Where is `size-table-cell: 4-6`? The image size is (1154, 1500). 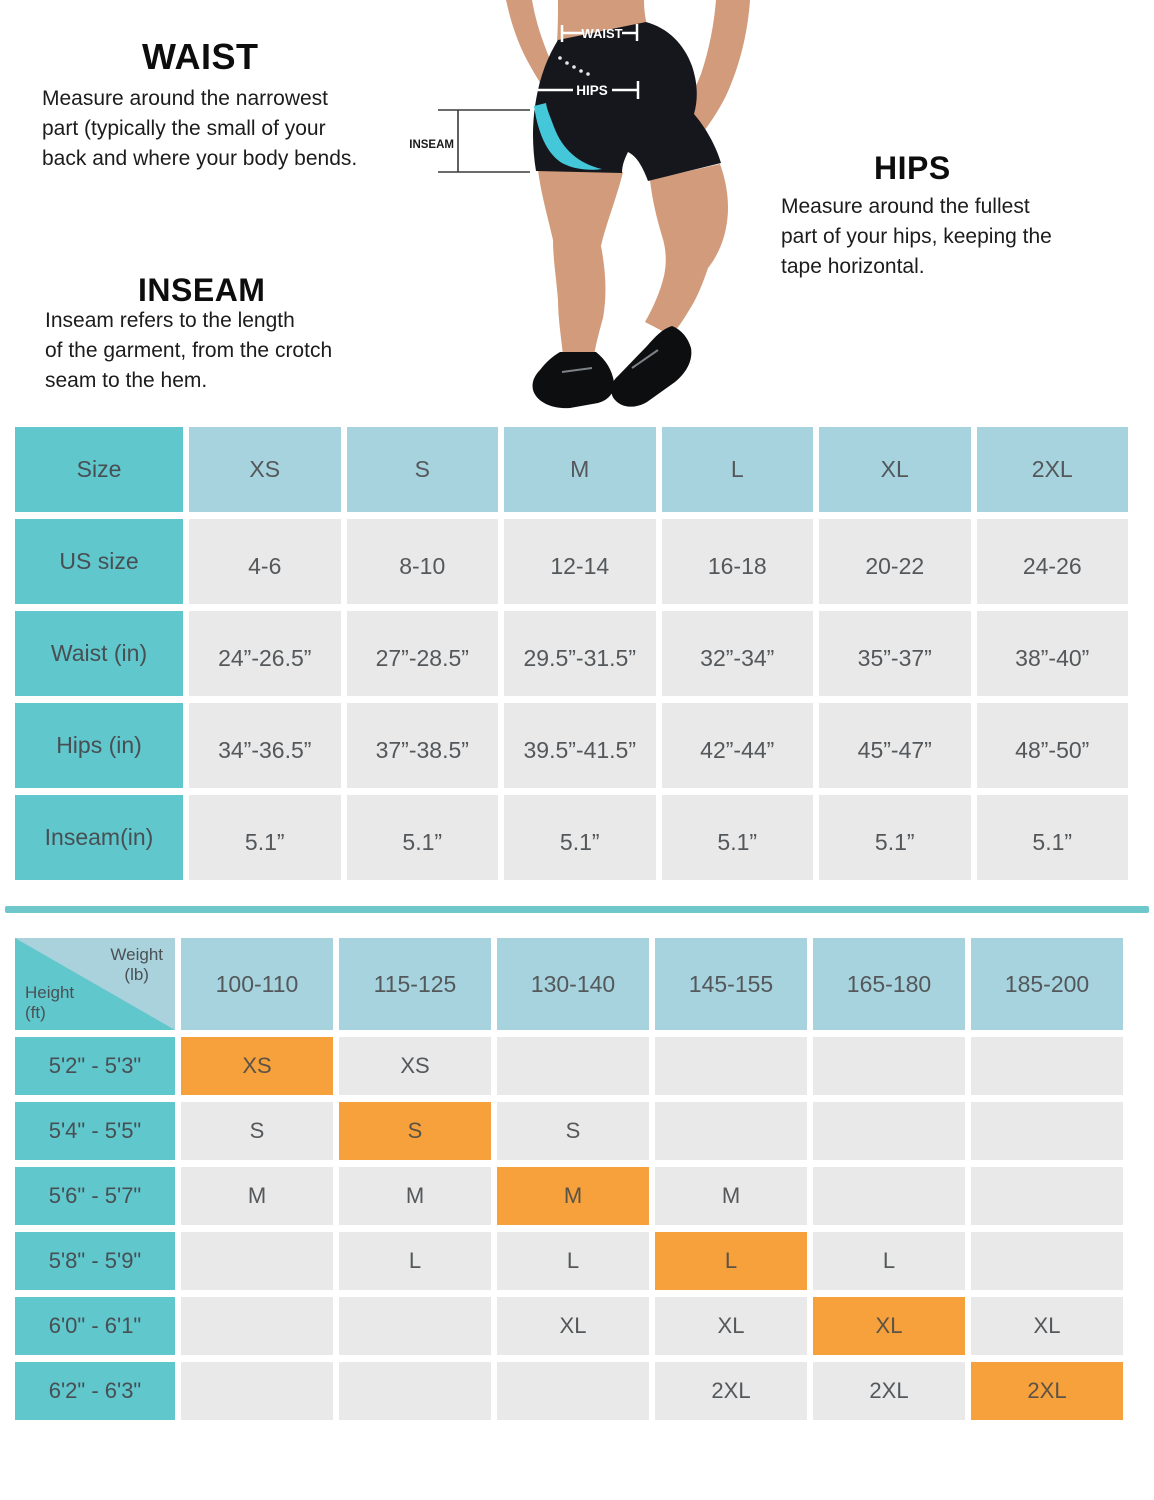
size-table-cell: 4-6 is located at coordinates (265, 561).